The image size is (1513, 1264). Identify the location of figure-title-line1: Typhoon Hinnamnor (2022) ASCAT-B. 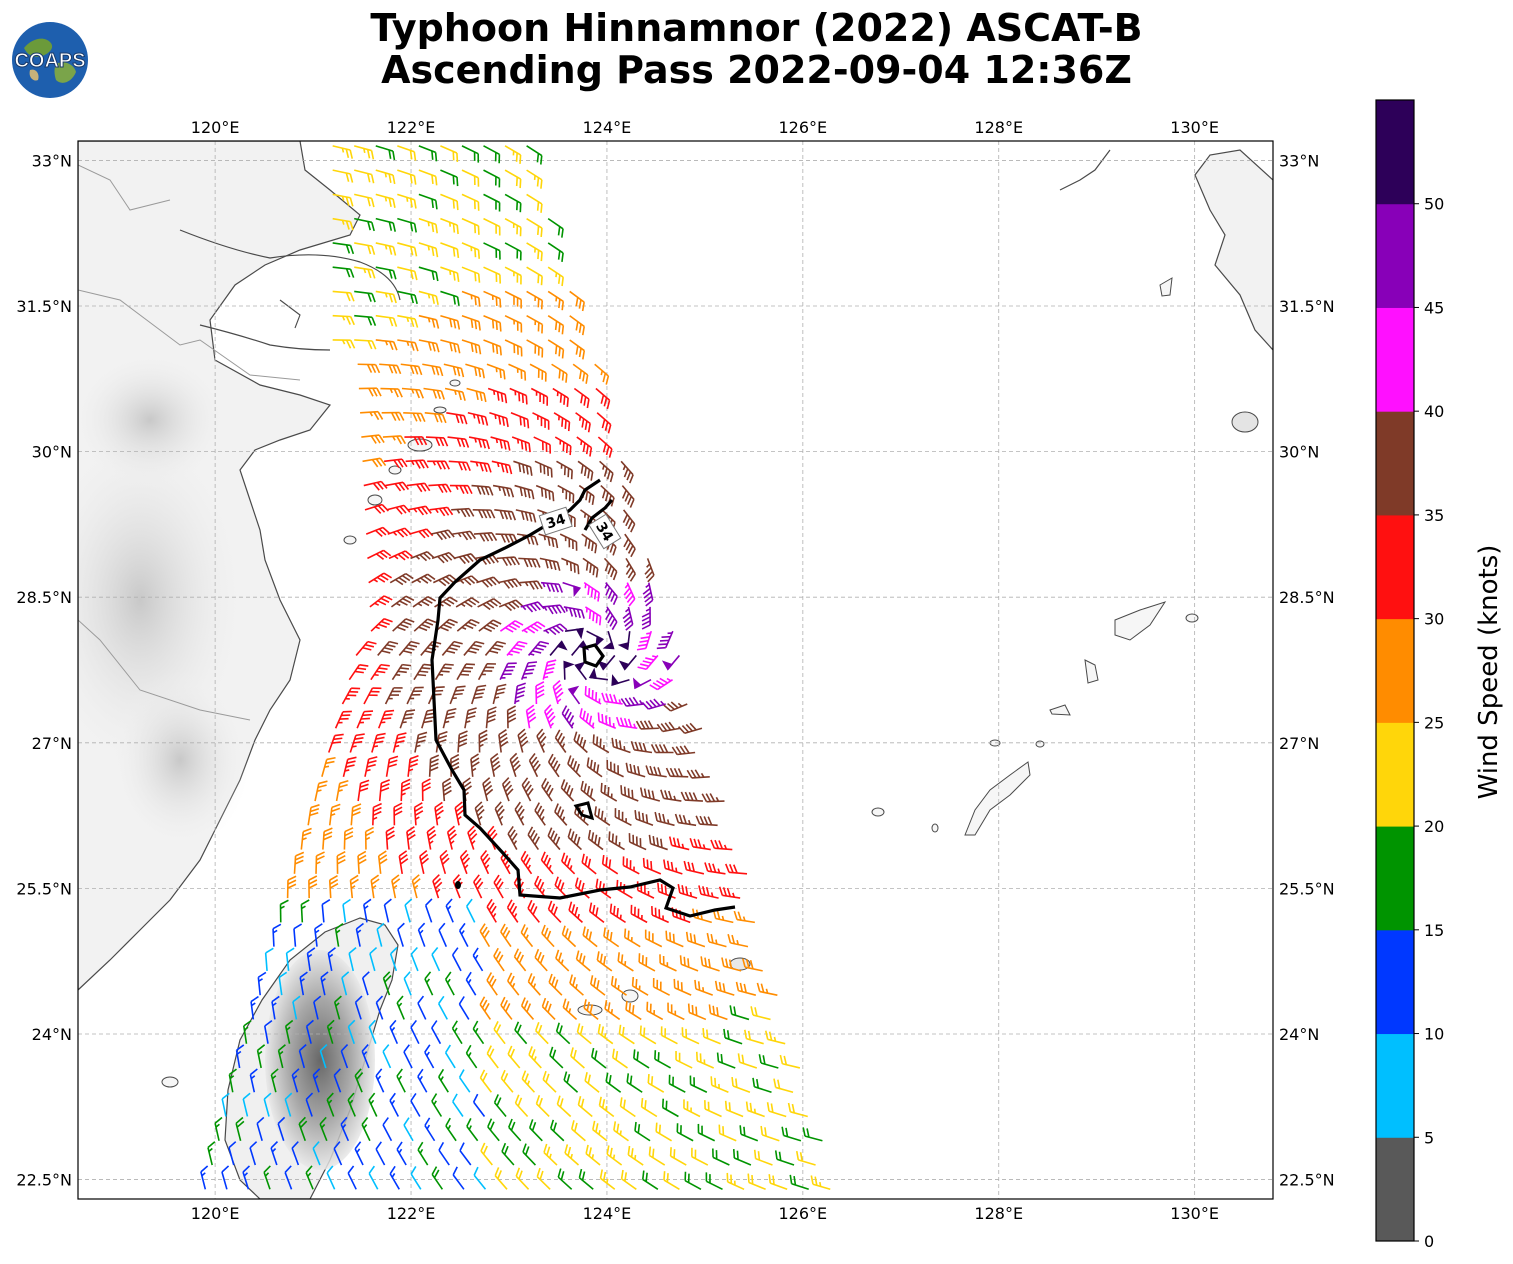
(756, 28).